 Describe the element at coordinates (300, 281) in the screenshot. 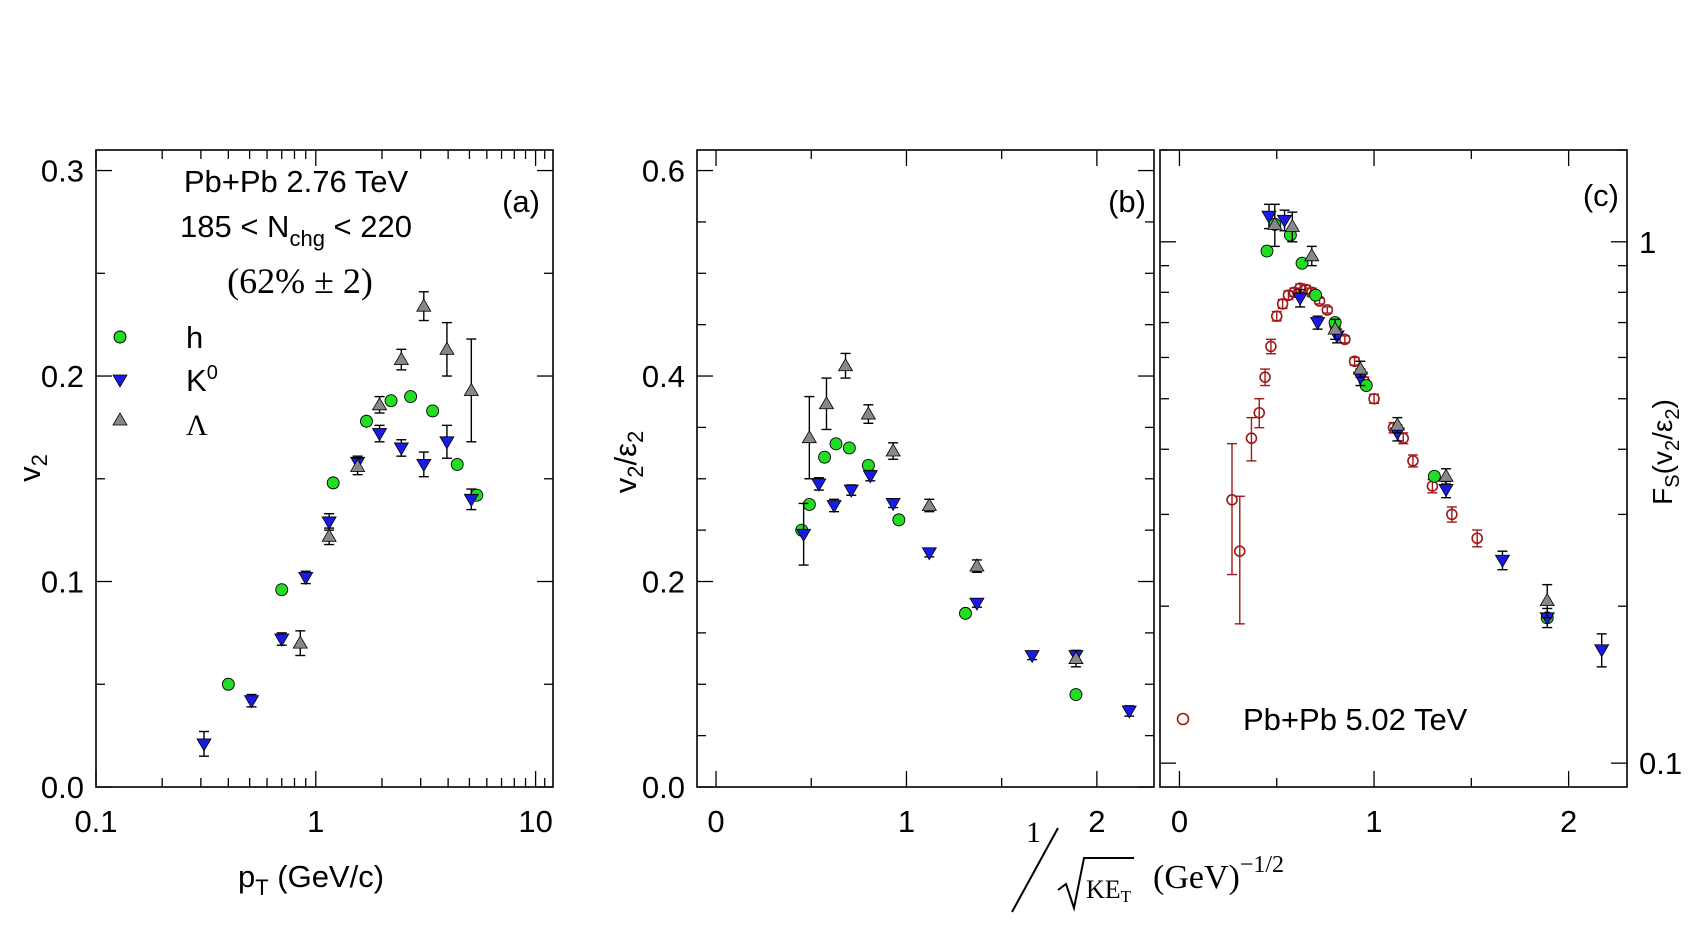

I see `annotation-line3: (62% ± 2)` at that location.